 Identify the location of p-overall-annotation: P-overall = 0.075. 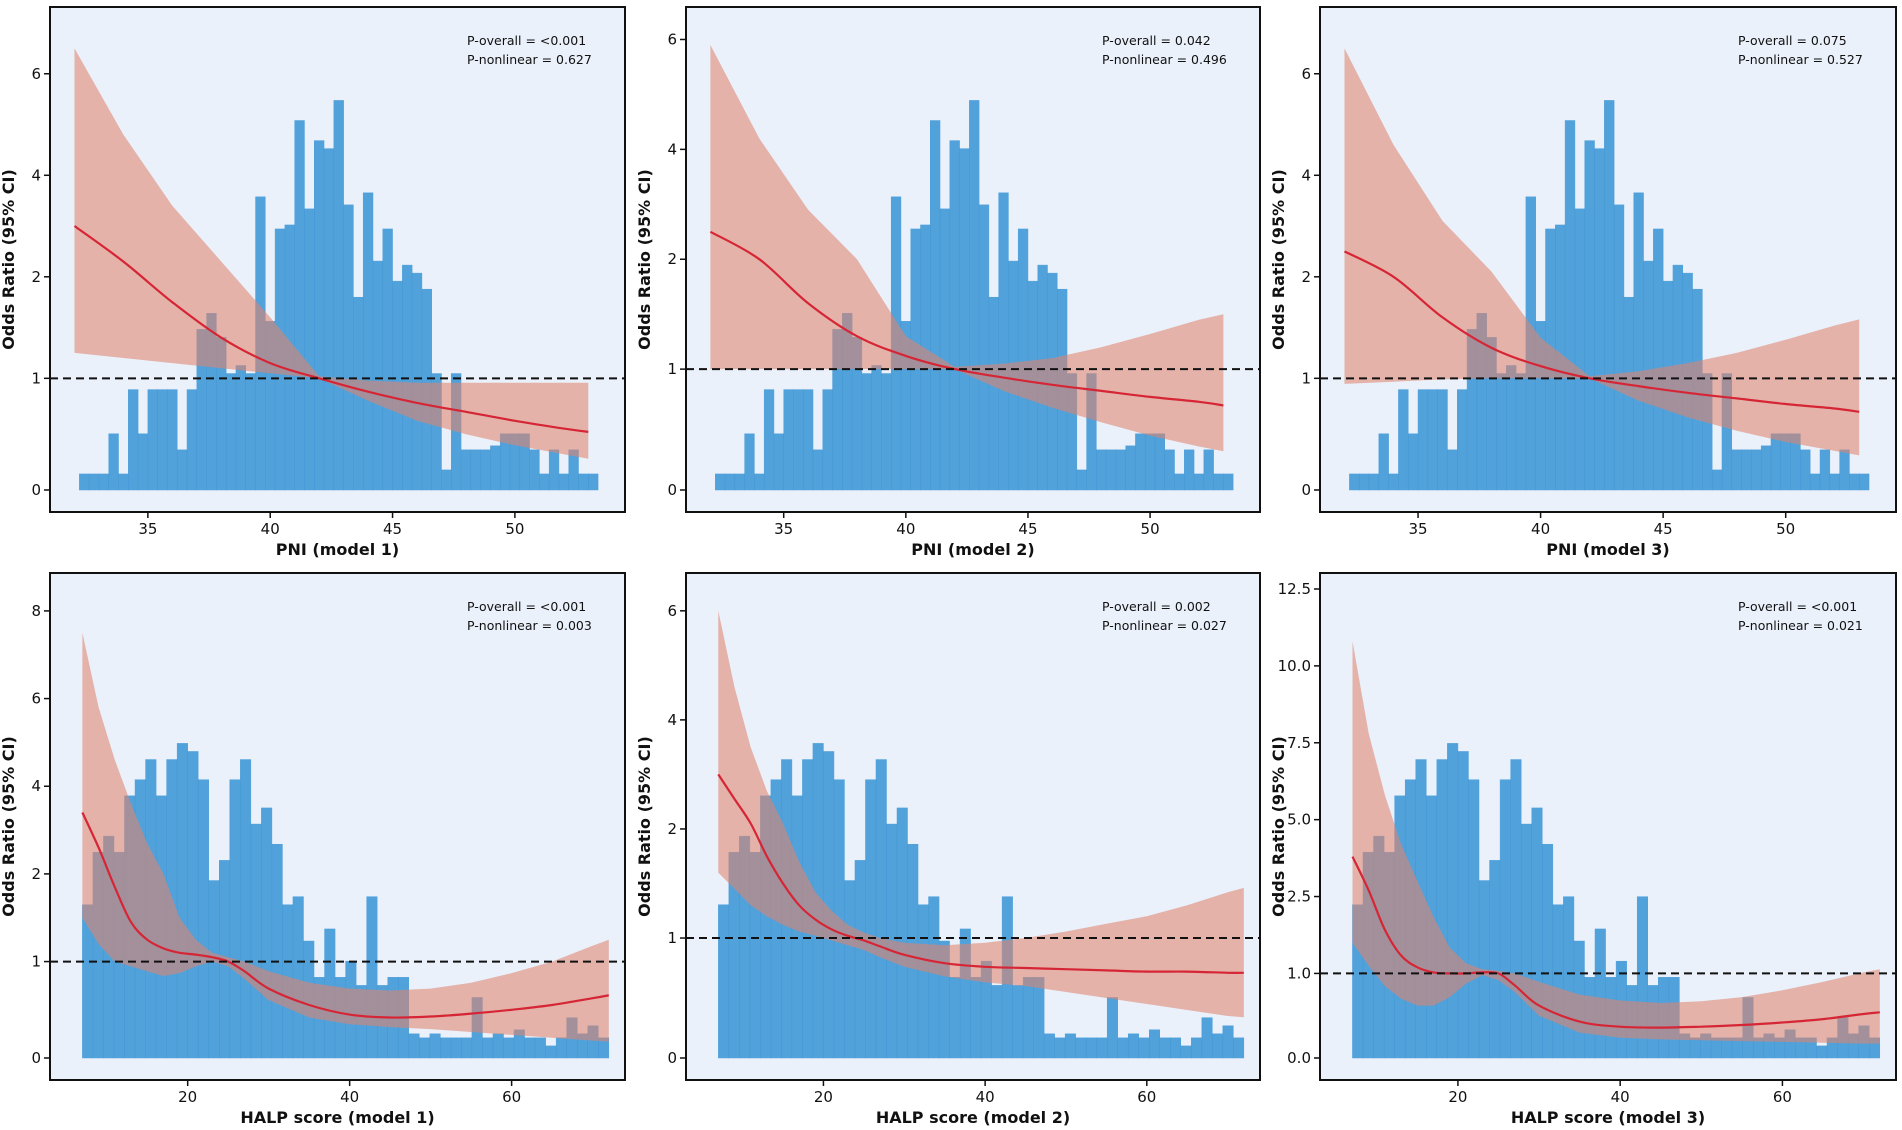
(1792, 40).